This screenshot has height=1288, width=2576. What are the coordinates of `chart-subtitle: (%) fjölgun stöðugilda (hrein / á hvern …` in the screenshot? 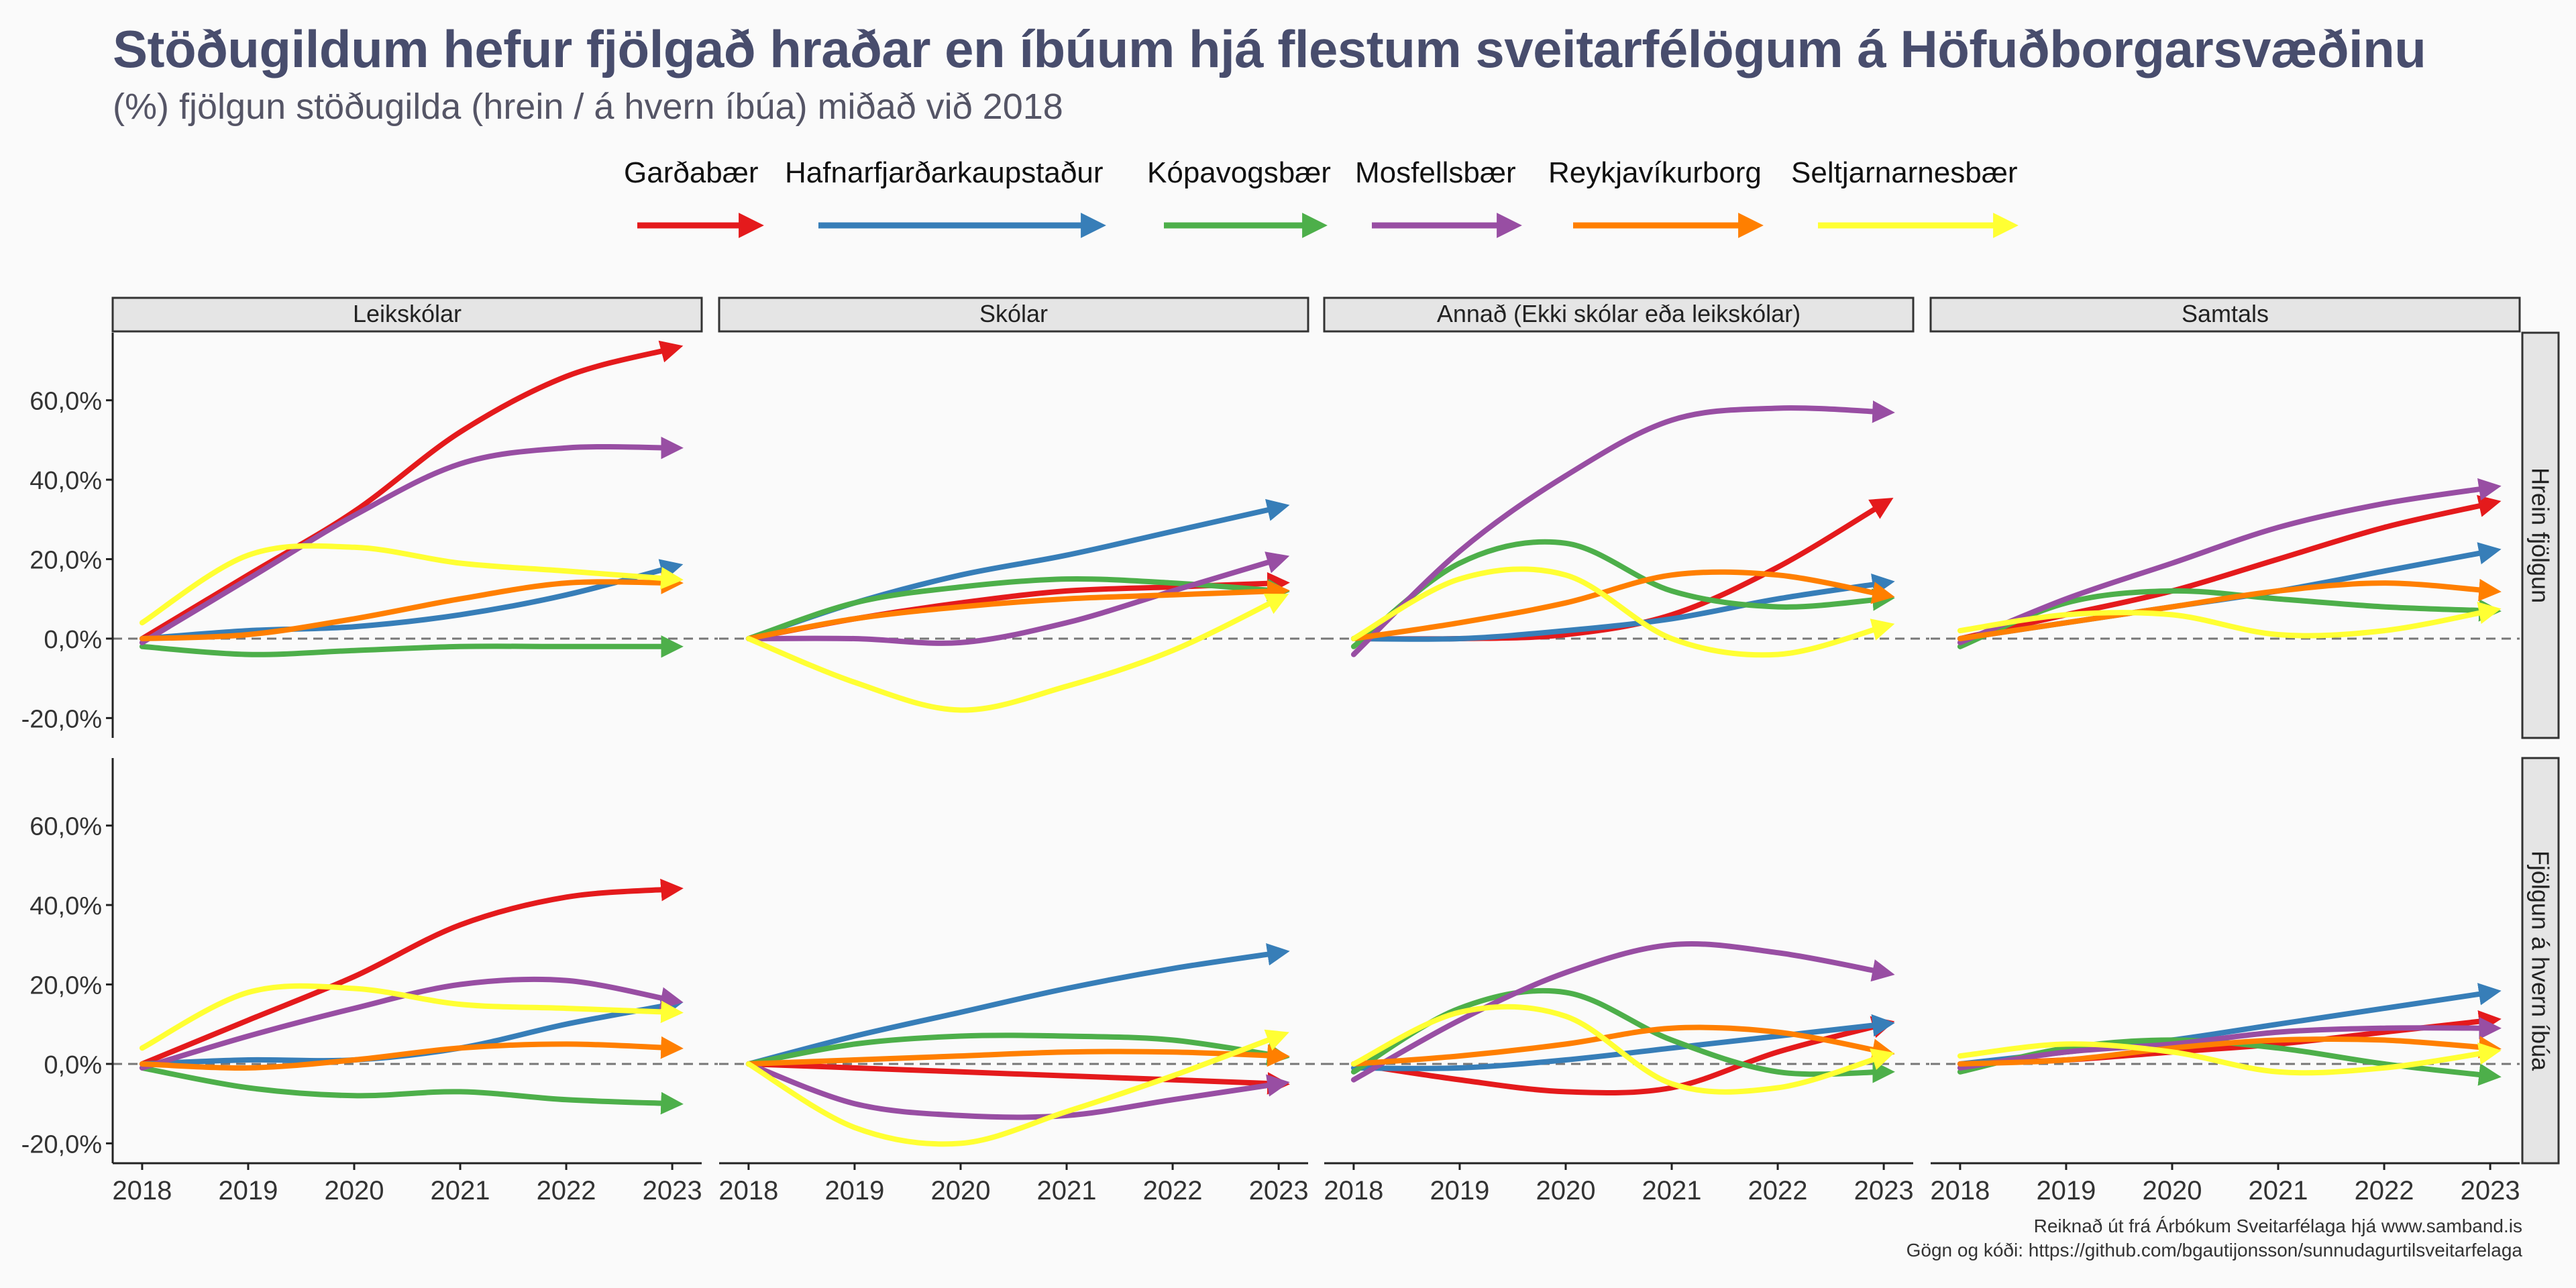 It's located at (588, 107).